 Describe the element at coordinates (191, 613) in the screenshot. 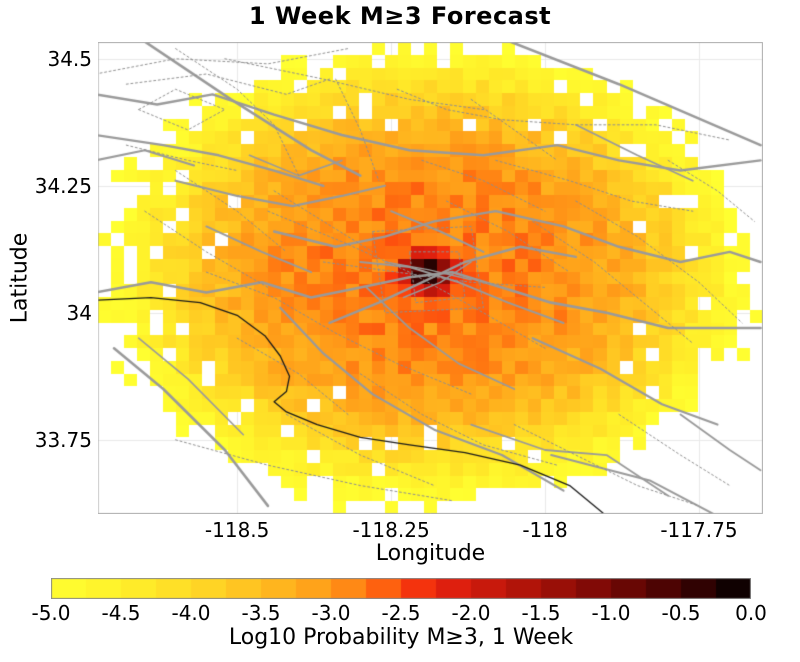

I see `colorbar-tick-label: -4.0` at that location.